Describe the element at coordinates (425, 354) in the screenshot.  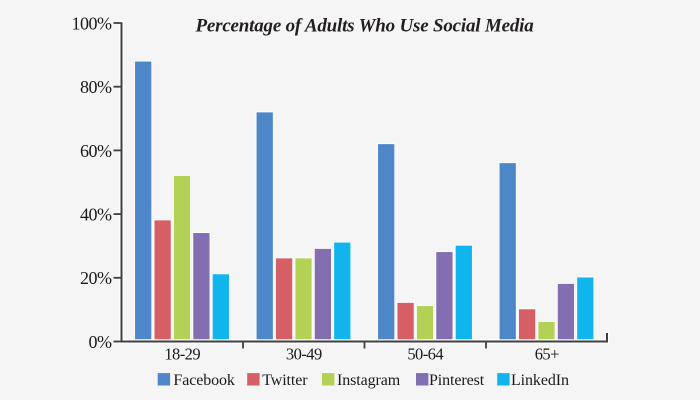
I see `svg-text: 50-64` at that location.